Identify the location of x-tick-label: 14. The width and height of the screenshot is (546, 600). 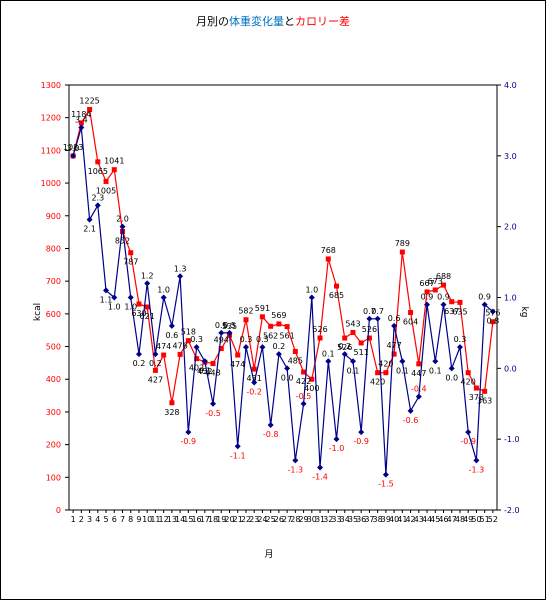
(180, 519).